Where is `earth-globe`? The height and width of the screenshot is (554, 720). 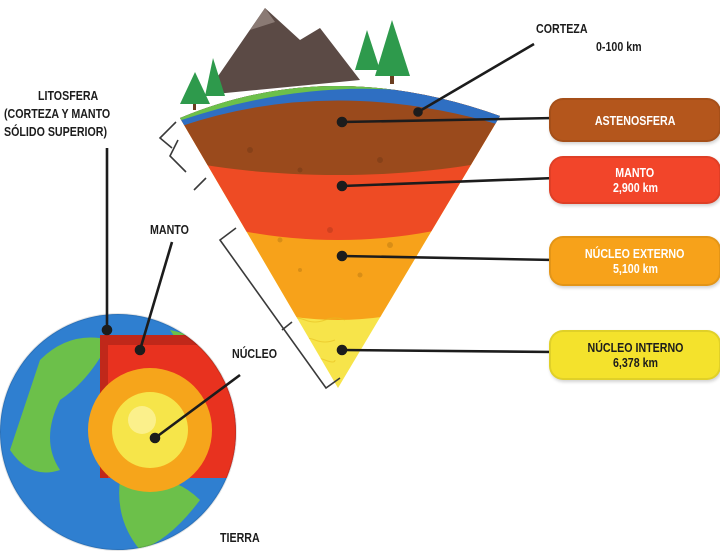 earth-globe is located at coordinates (118, 432).